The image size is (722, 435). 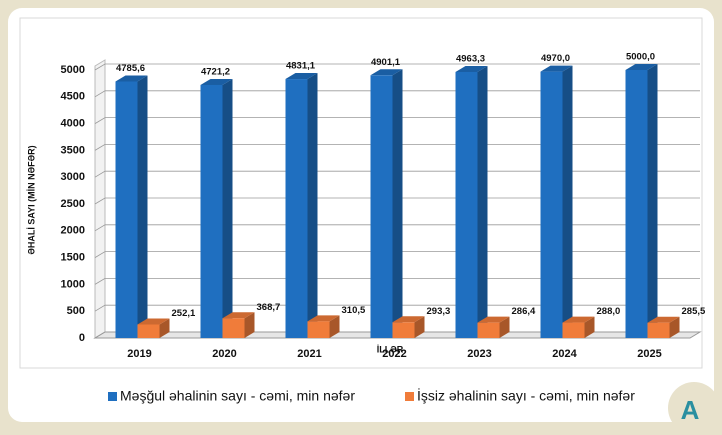 What do you see at coordinates (390, 349) in the screenshot?
I see `x-axis-label: İLLƏR` at bounding box center [390, 349].